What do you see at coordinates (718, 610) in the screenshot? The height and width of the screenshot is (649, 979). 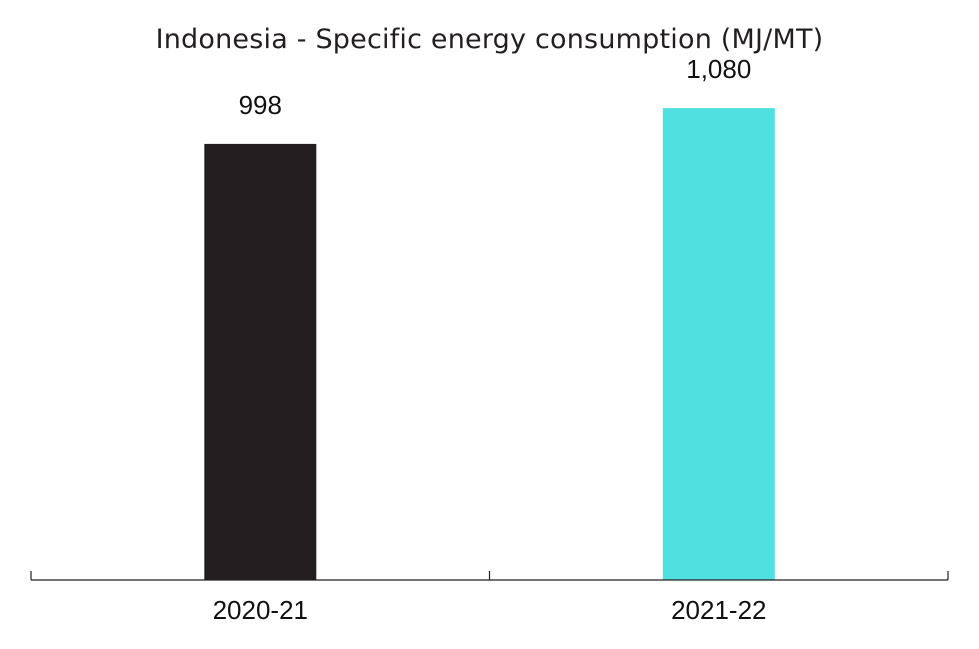 I see `x-tick-label-2021-22: 2021-22` at bounding box center [718, 610].